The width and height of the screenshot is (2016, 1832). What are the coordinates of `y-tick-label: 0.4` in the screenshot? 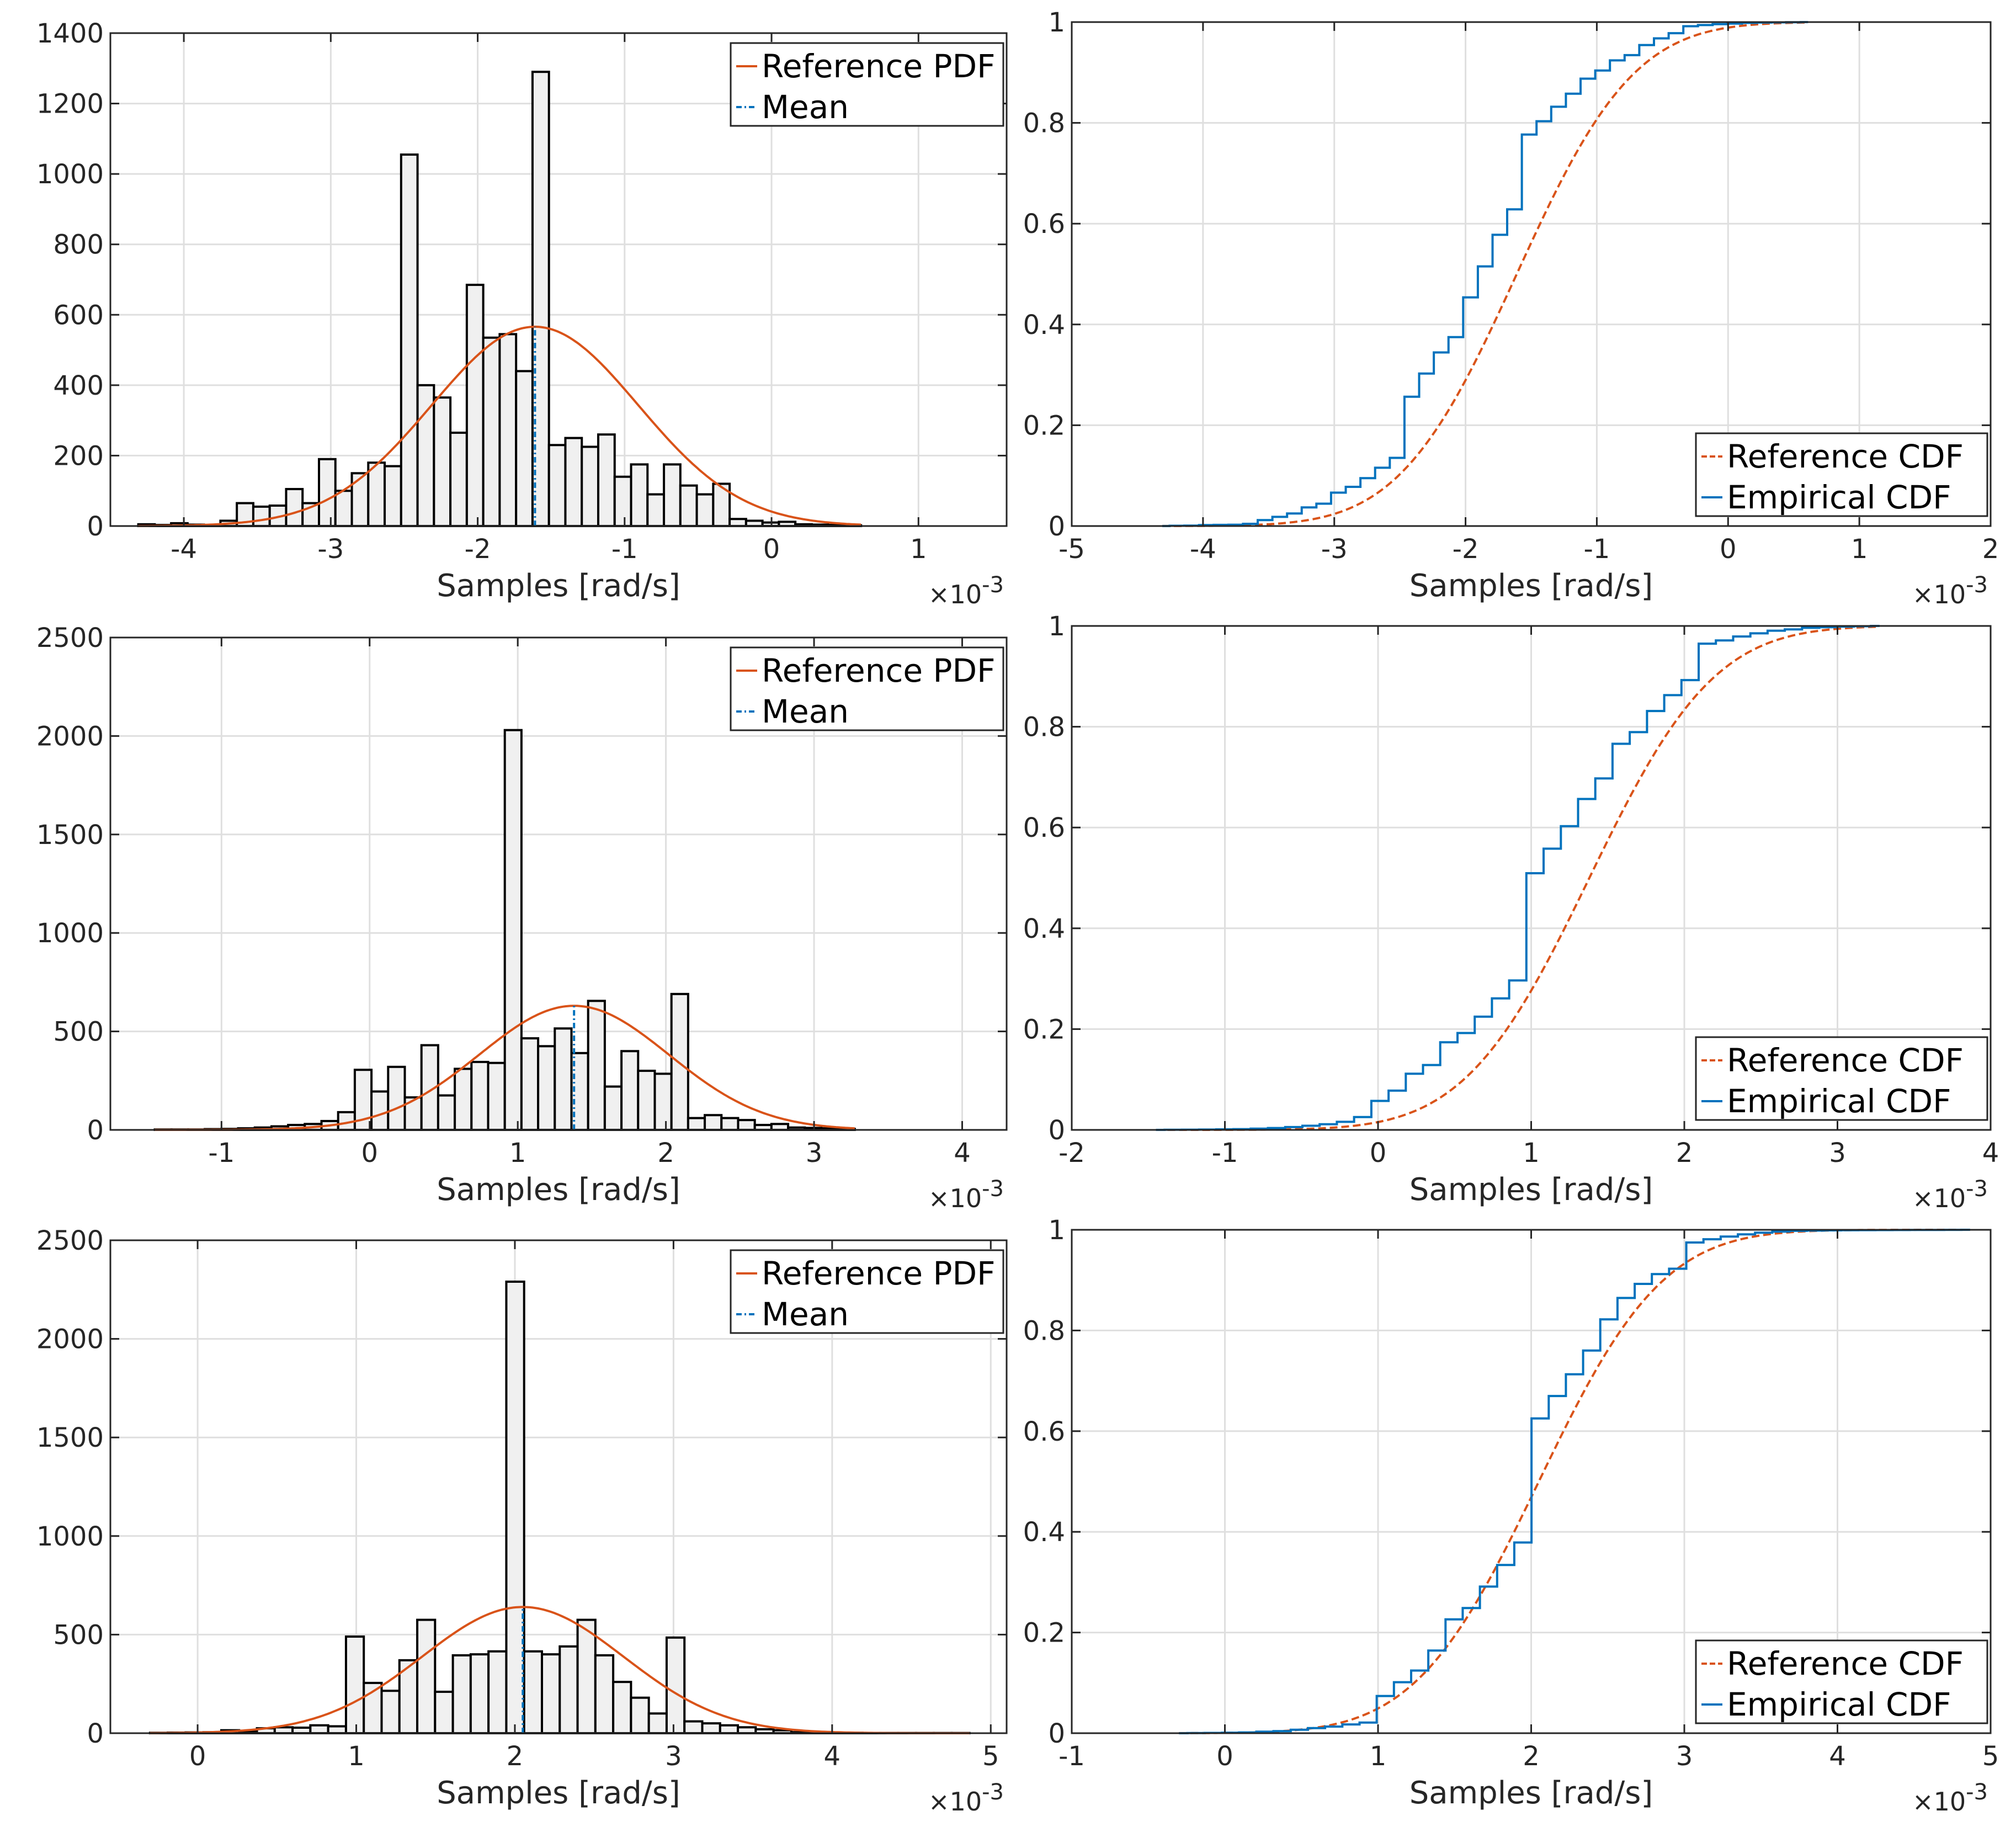 It's located at (1044, 929).